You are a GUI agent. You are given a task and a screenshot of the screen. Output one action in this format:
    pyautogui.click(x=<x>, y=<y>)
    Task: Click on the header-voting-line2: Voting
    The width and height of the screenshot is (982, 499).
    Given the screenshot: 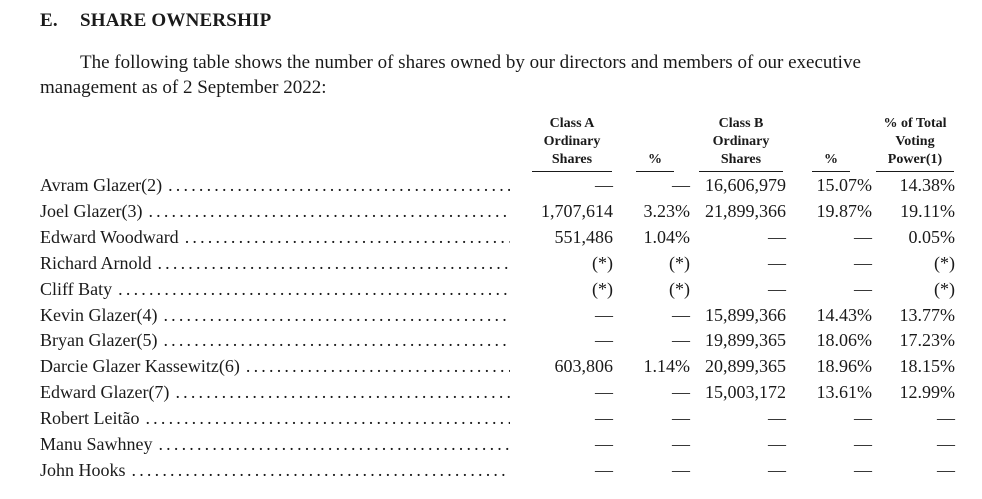 What is the action you would take?
    pyautogui.click(x=915, y=141)
    